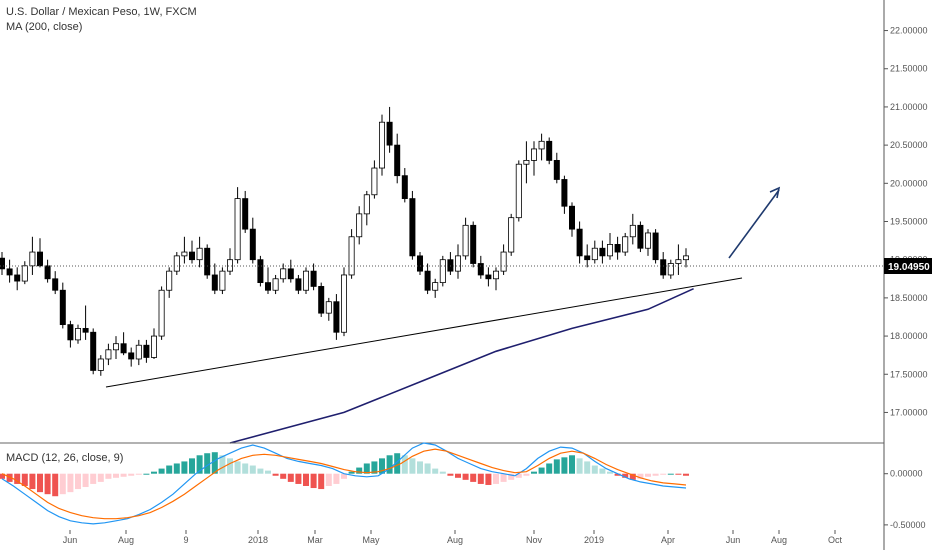 The image size is (932, 550). What do you see at coordinates (44, 27) in the screenshot?
I see `ma-legend: MA (200, close)` at bounding box center [44, 27].